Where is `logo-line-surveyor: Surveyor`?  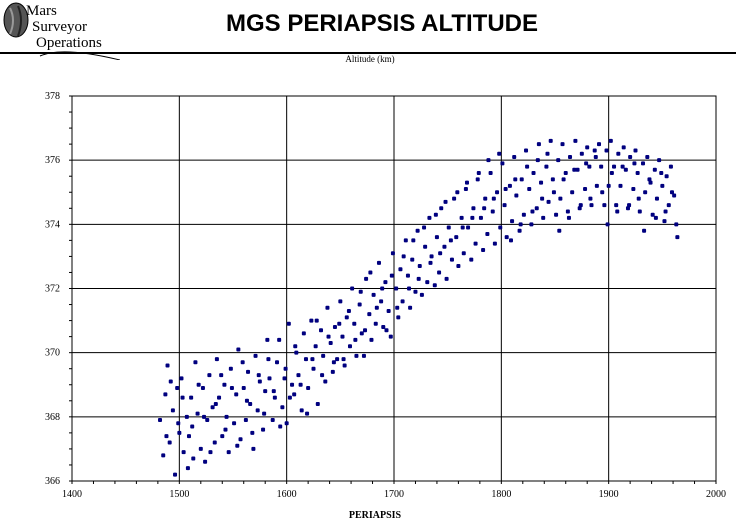 logo-line-surveyor: Surveyor is located at coordinates (59, 27).